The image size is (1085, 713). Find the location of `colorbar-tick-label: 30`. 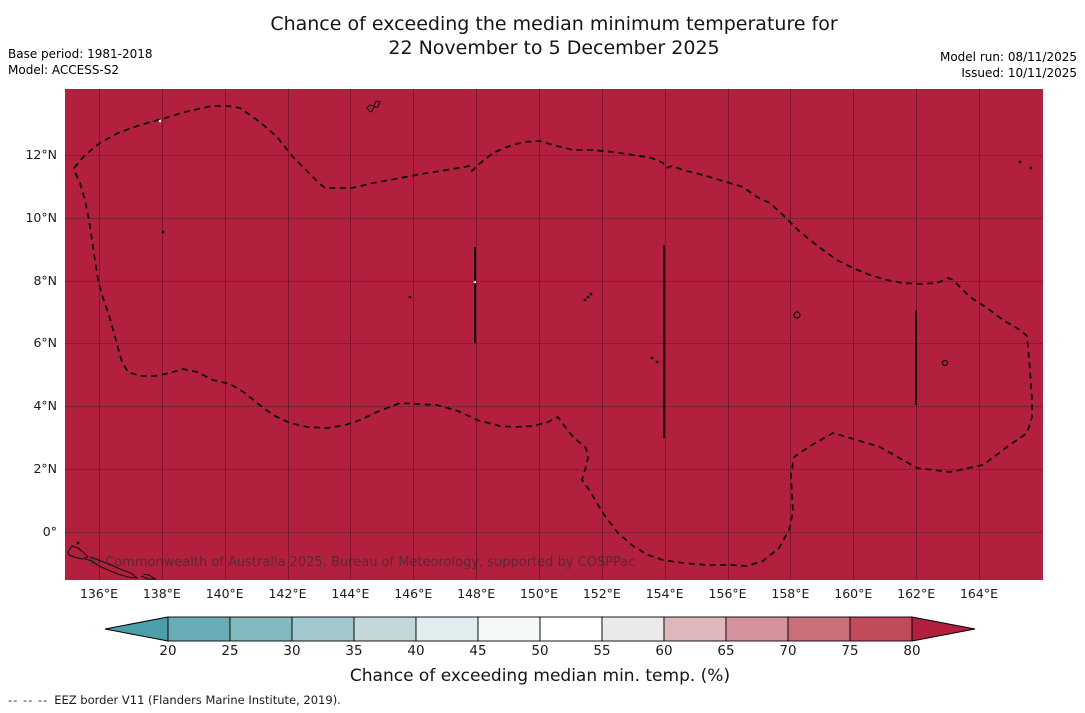

colorbar-tick-label: 30 is located at coordinates (292, 651).